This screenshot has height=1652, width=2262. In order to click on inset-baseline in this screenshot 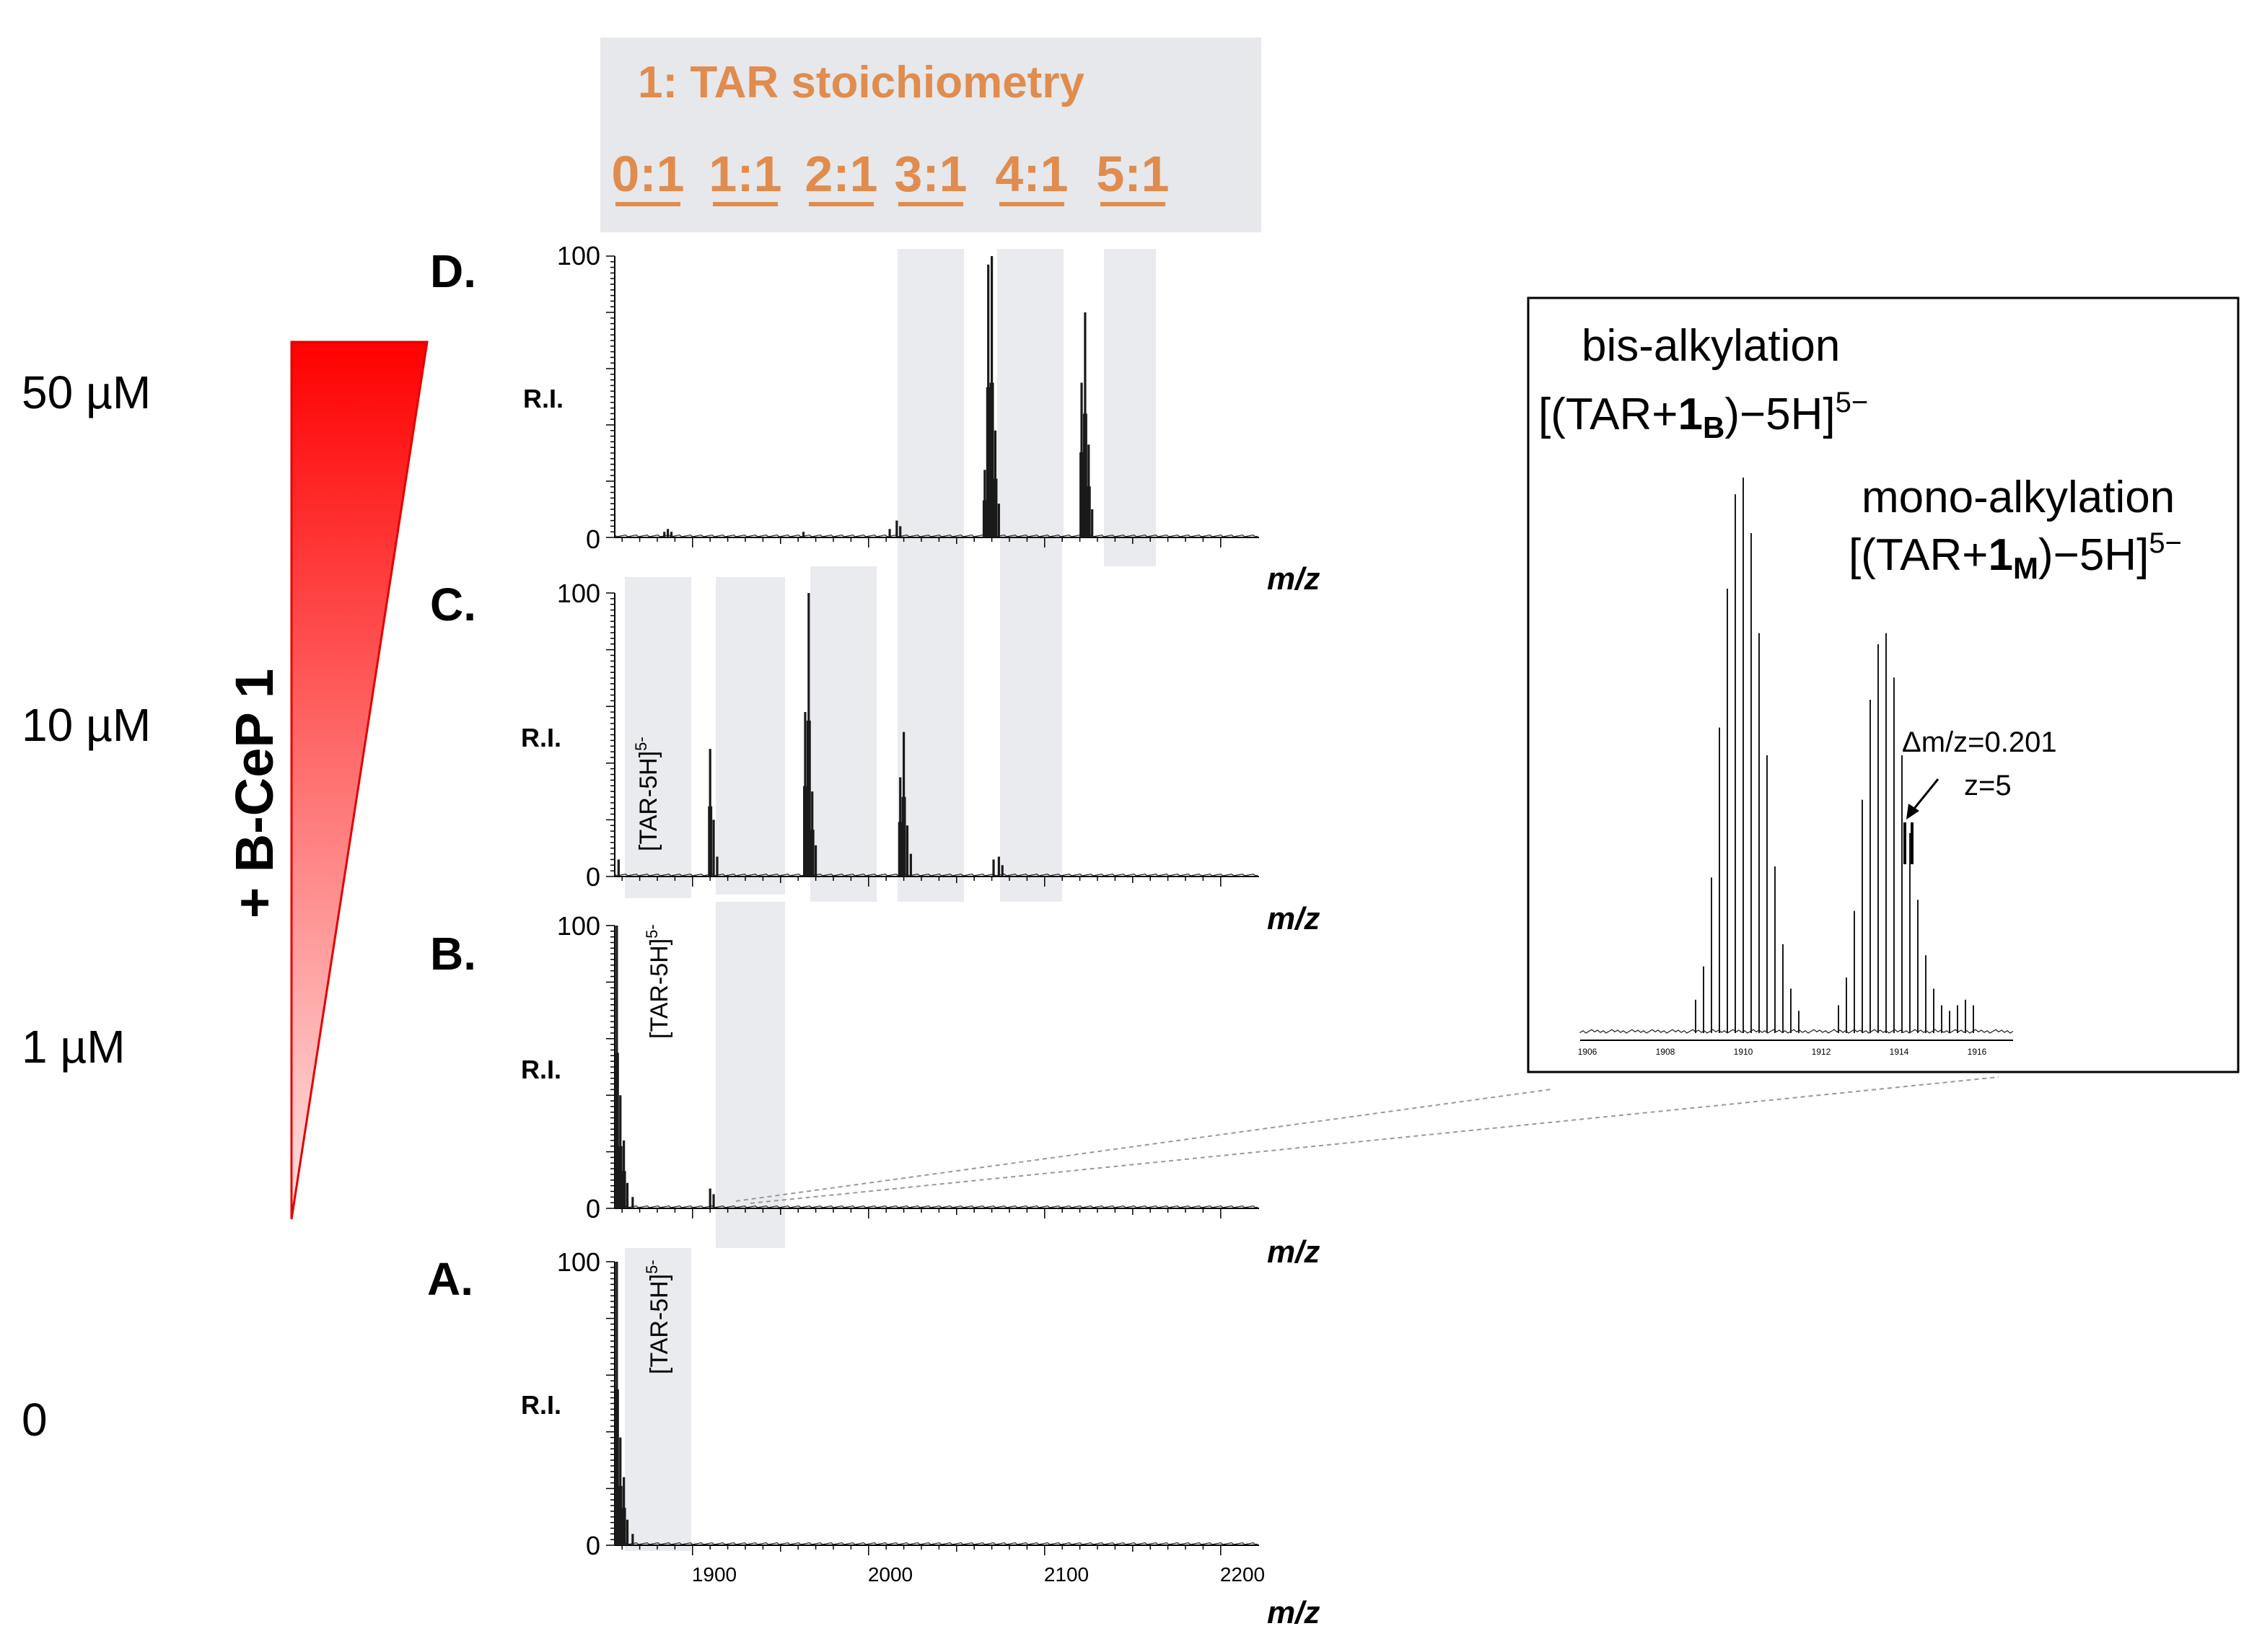, I will do `click(1797, 1031)`.